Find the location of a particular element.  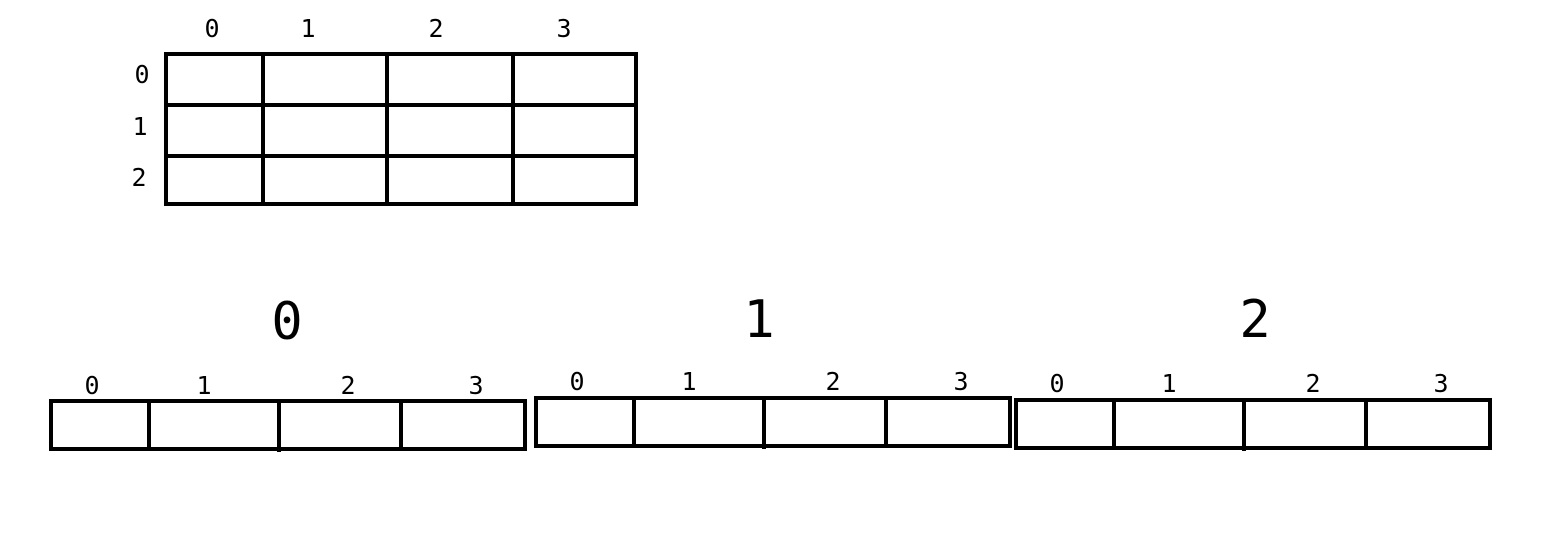

matrix-row-label-1: 1 is located at coordinates (139, 126).